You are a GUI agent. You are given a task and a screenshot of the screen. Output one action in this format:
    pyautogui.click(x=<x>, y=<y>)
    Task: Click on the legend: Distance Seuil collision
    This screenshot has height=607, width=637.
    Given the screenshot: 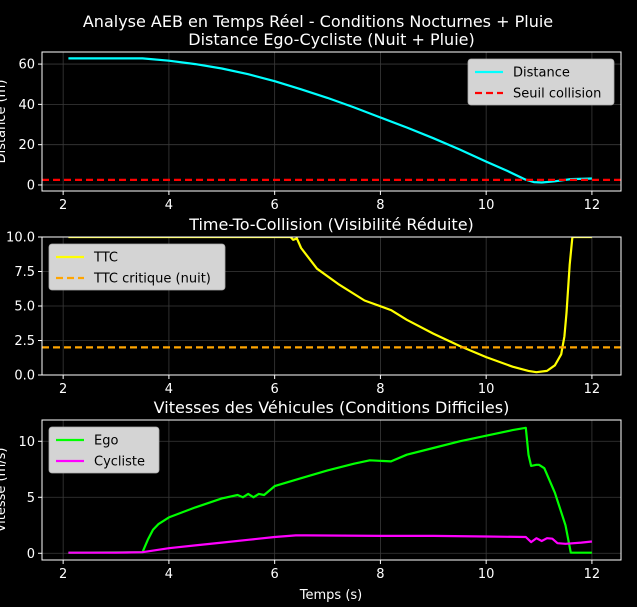 What is the action you would take?
    pyautogui.click(x=541, y=82)
    